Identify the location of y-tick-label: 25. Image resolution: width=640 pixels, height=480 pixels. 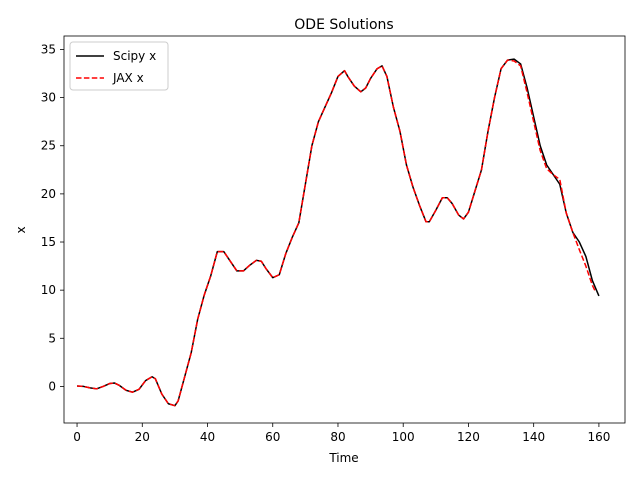
(48, 146).